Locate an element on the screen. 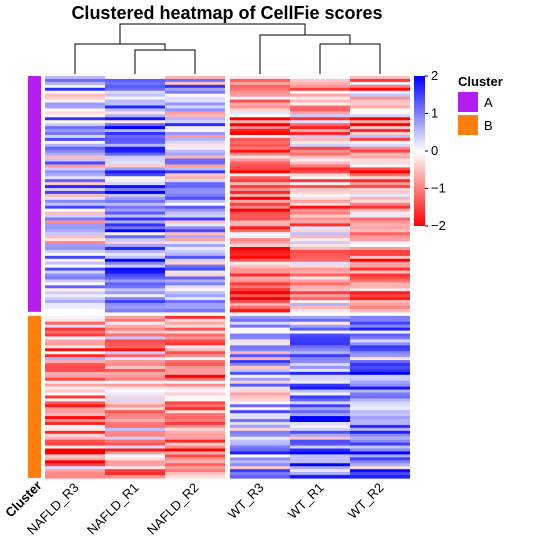  cluster-legend: Cluster A B is located at coordinates (480, 104).